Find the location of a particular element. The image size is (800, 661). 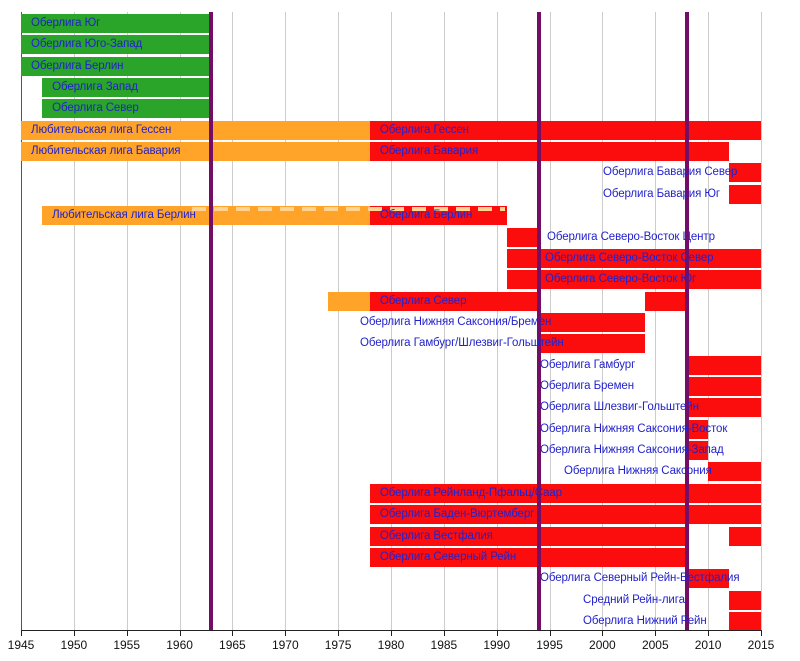

y-axis-line is located at coordinates (21, 321).